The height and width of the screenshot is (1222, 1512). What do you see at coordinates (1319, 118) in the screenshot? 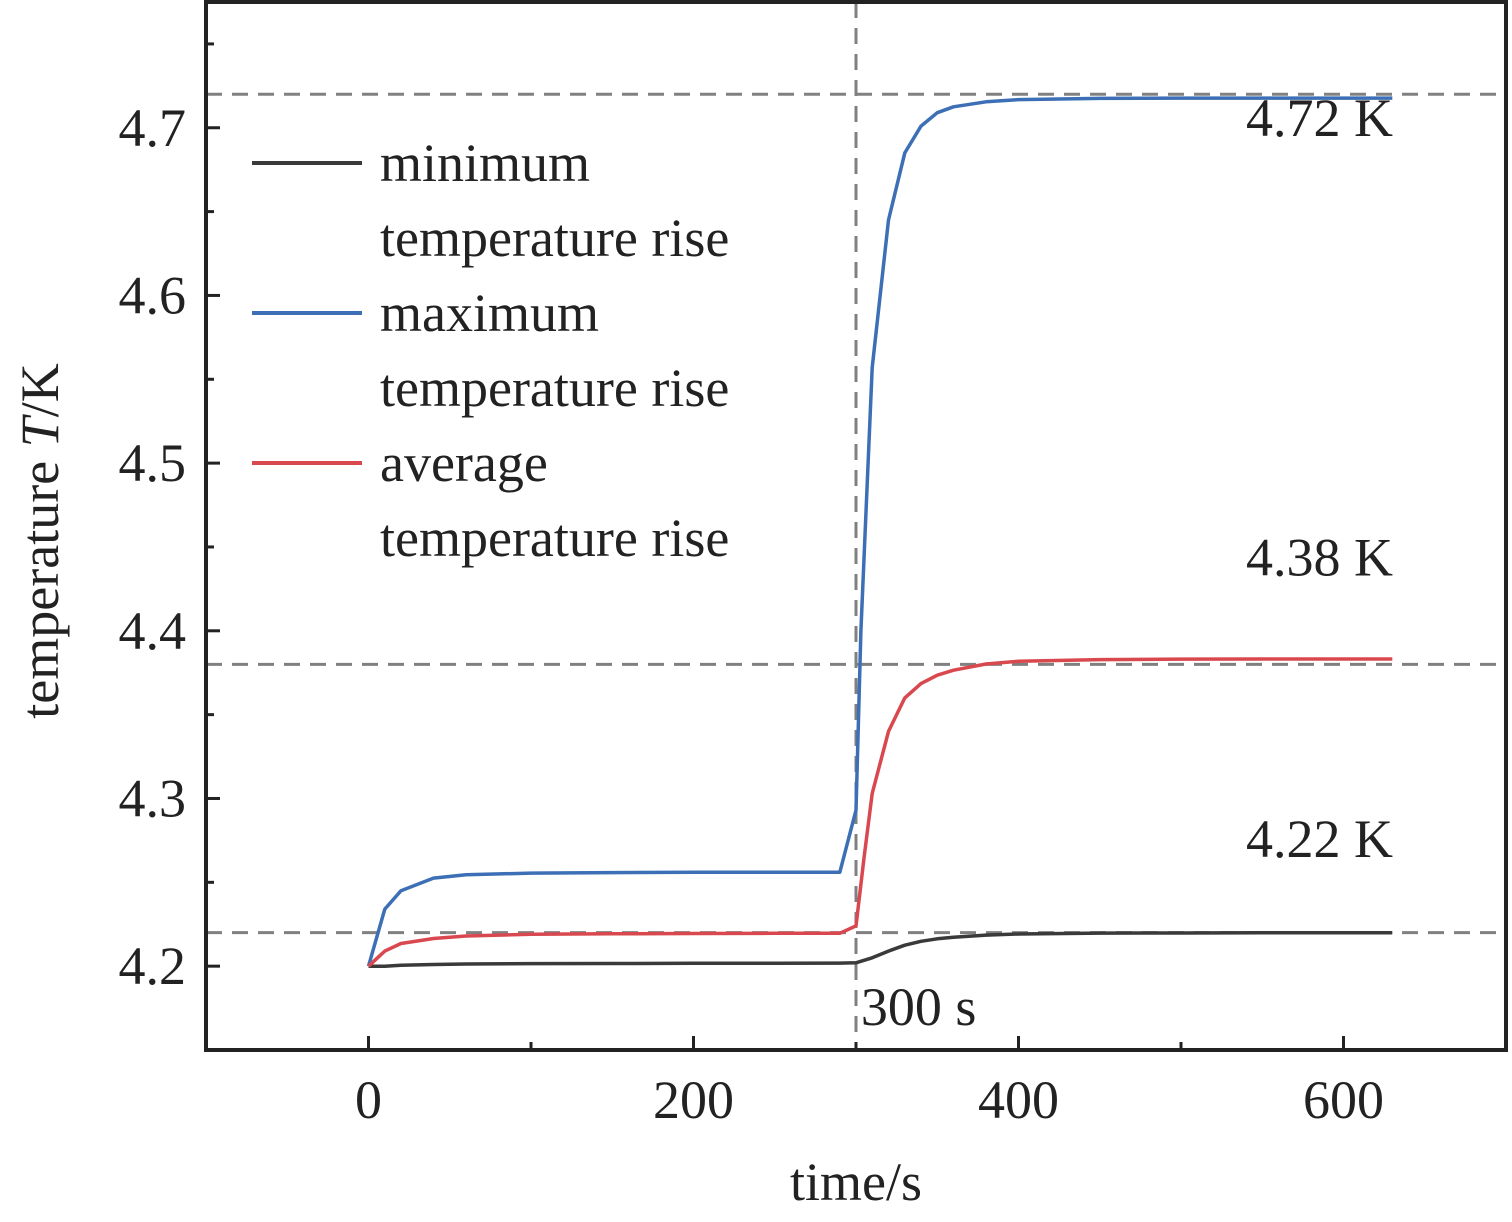
I see `annotation-label: 4.72 K` at bounding box center [1319, 118].